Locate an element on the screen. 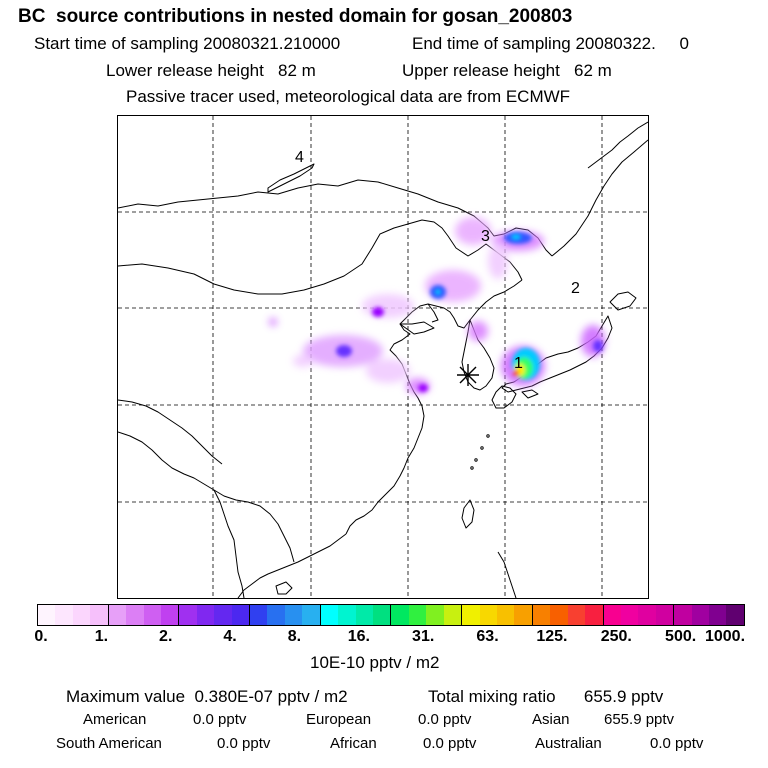  asian-value: 655.9 pptv is located at coordinates (639, 719).